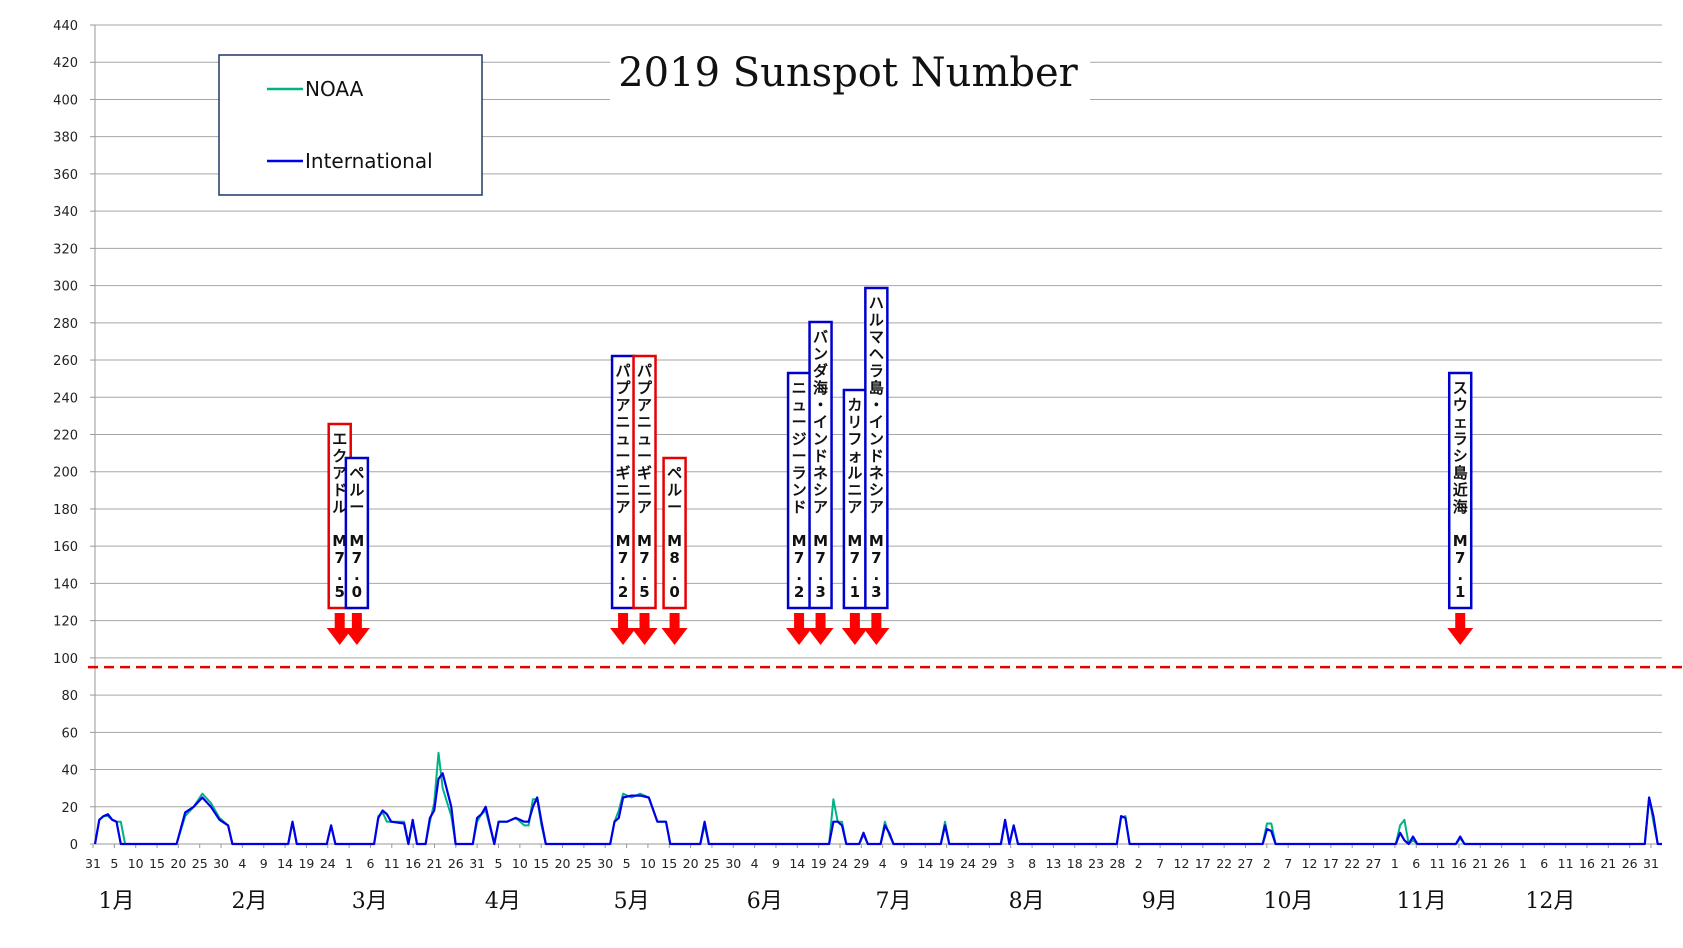 This screenshot has height=948, width=1683. Describe the element at coordinates (65, 361) in the screenshot. I see `y-tick-label: 260` at that location.